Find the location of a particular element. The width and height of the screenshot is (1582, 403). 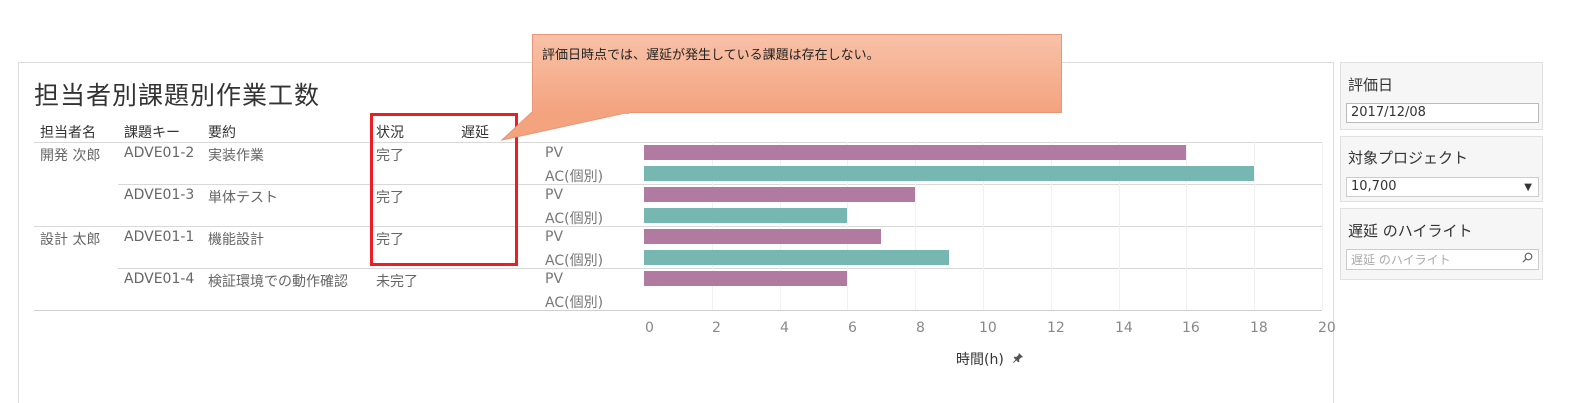

filter-title-eval-date: 評価日 is located at coordinates (1371, 85).